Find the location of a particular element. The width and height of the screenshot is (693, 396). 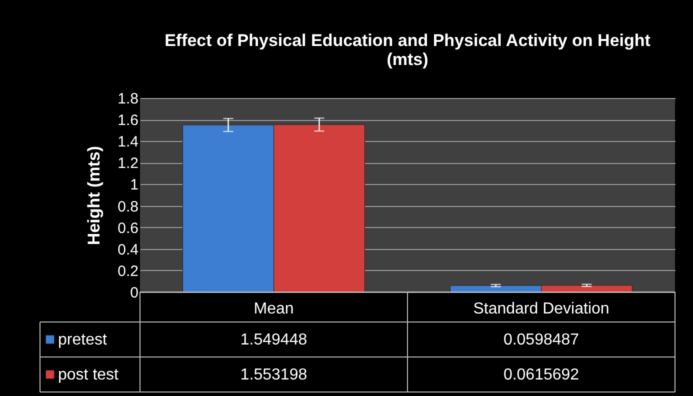

legend-label: post test is located at coordinates (89, 375).